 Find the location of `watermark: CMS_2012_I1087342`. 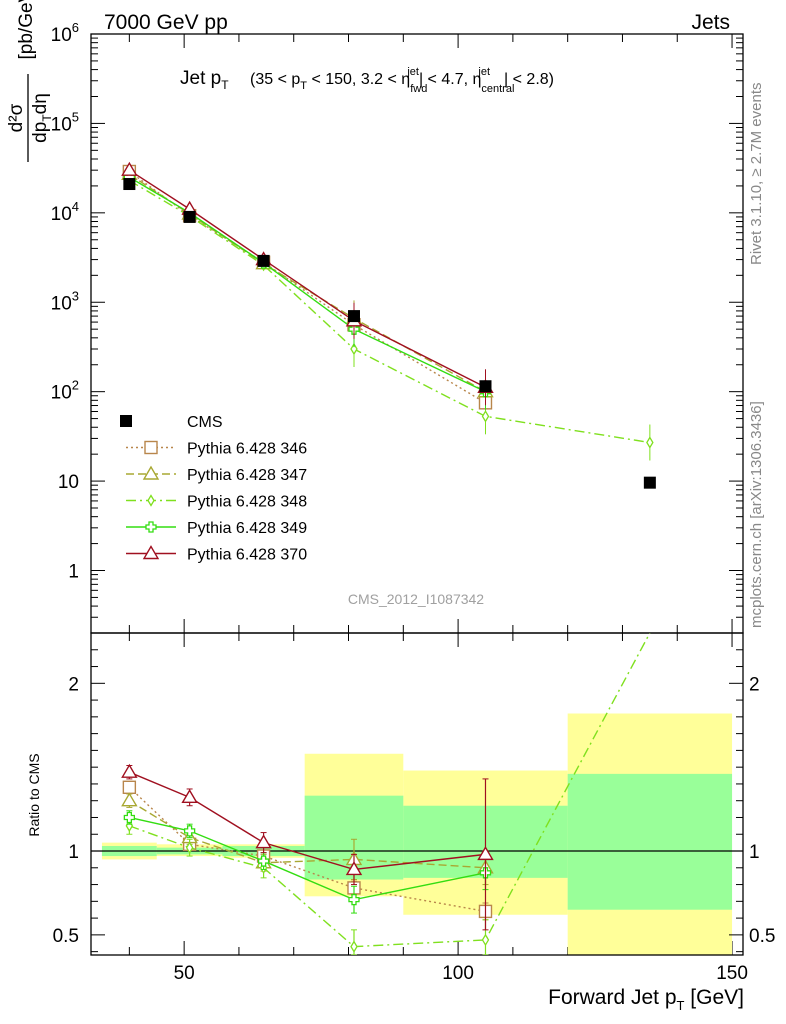

watermark: CMS_2012_I1087342 is located at coordinates (416, 599).